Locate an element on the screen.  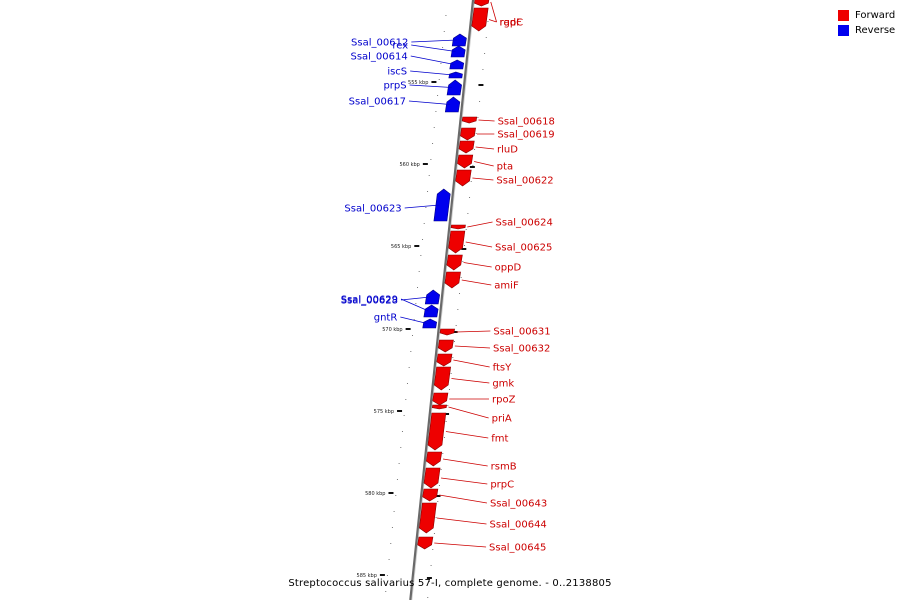
gene-oppd-arrow is located at coordinates (454, 262).